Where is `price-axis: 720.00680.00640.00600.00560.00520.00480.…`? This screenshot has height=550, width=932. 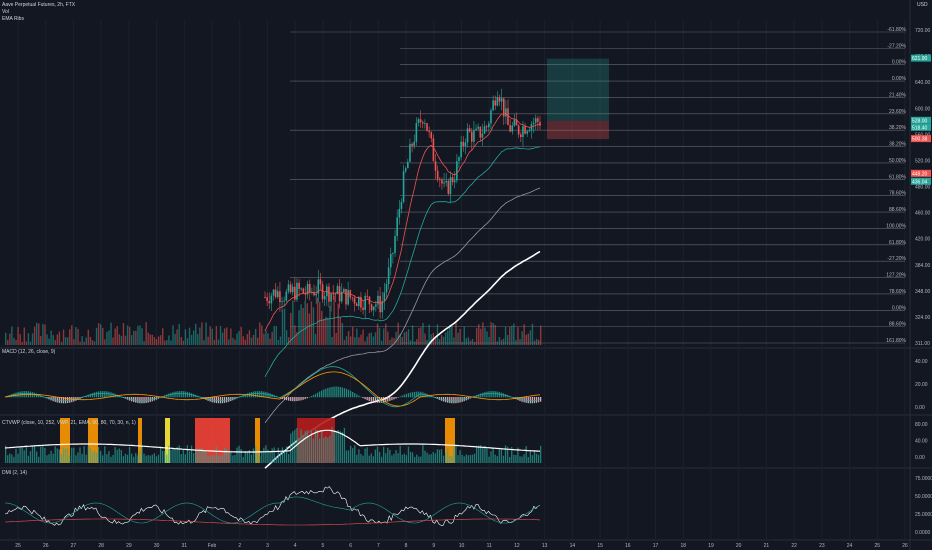
price-axis: 720.00680.00640.00600.00560.00520.00480.… is located at coordinates (921, 282).